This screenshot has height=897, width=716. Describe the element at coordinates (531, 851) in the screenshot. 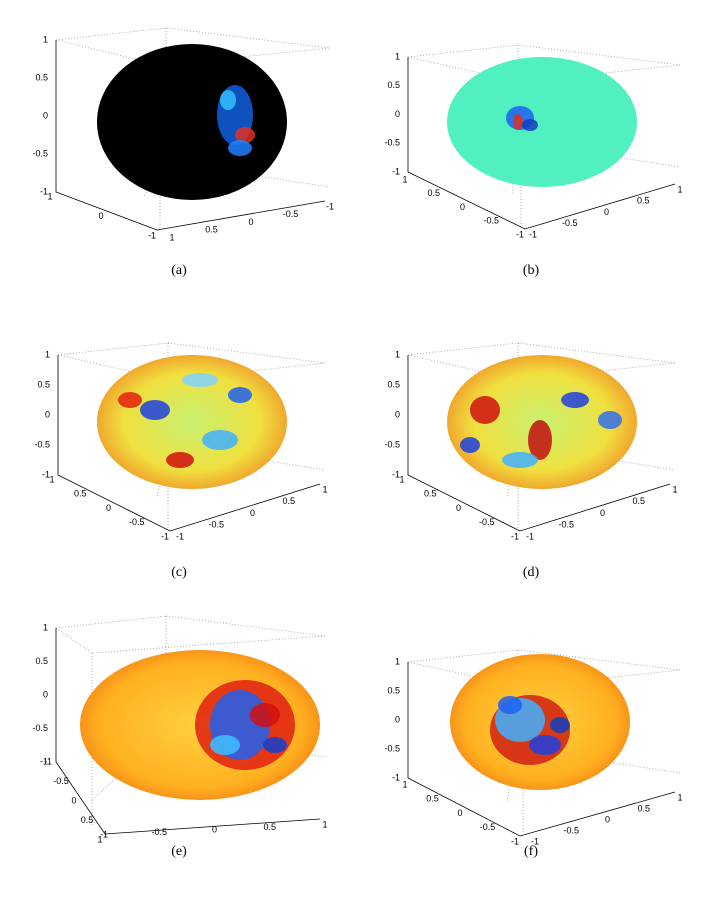

I see `caption: (f)` at that location.